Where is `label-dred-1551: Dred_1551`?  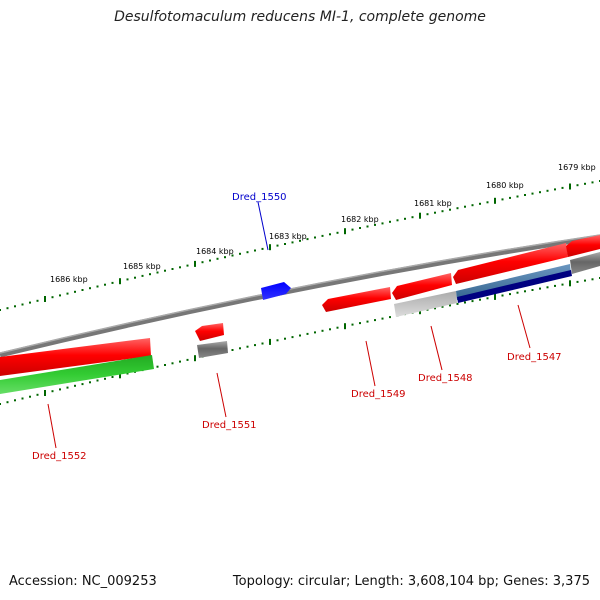 label-dred-1551: Dred_1551 is located at coordinates (229, 425).